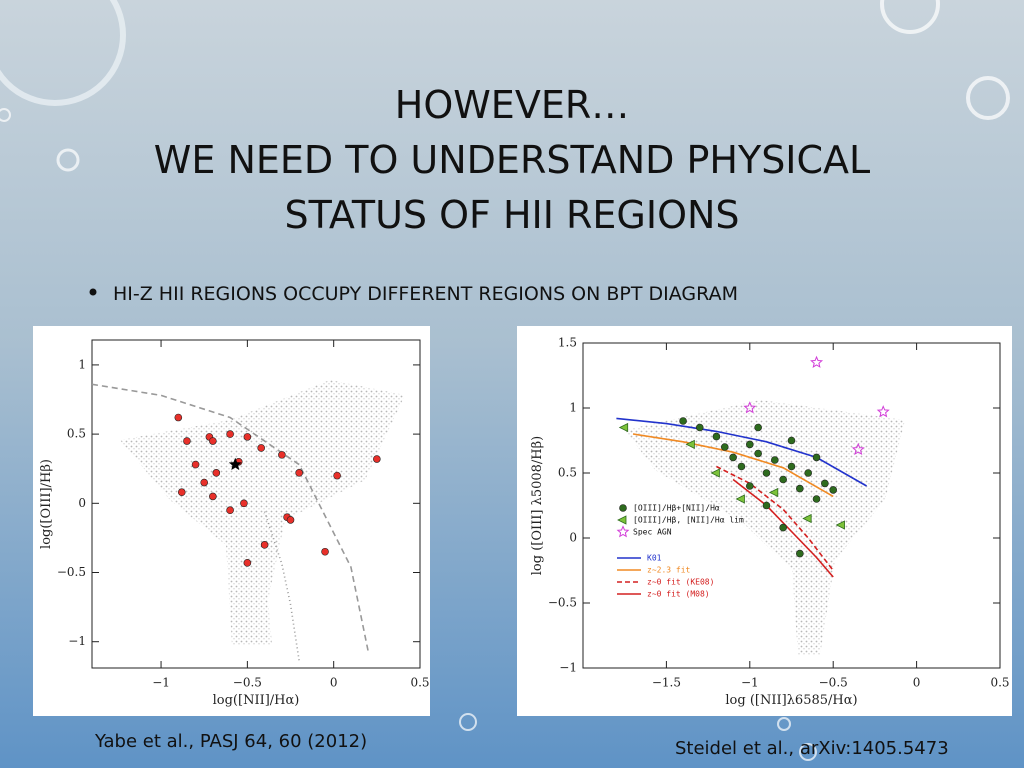 This screenshot has height=768, width=1024. What do you see at coordinates (666, 683) in the screenshot?
I see `x-tick-label: −1.5` at bounding box center [666, 683].